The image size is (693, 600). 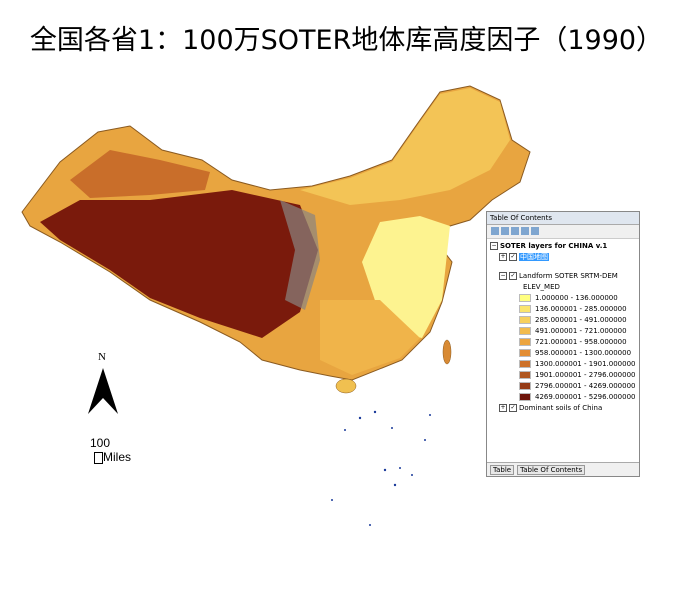 What do you see at coordinates (100, 443) in the screenshot?
I see `scale-value: 100` at bounding box center [100, 443].